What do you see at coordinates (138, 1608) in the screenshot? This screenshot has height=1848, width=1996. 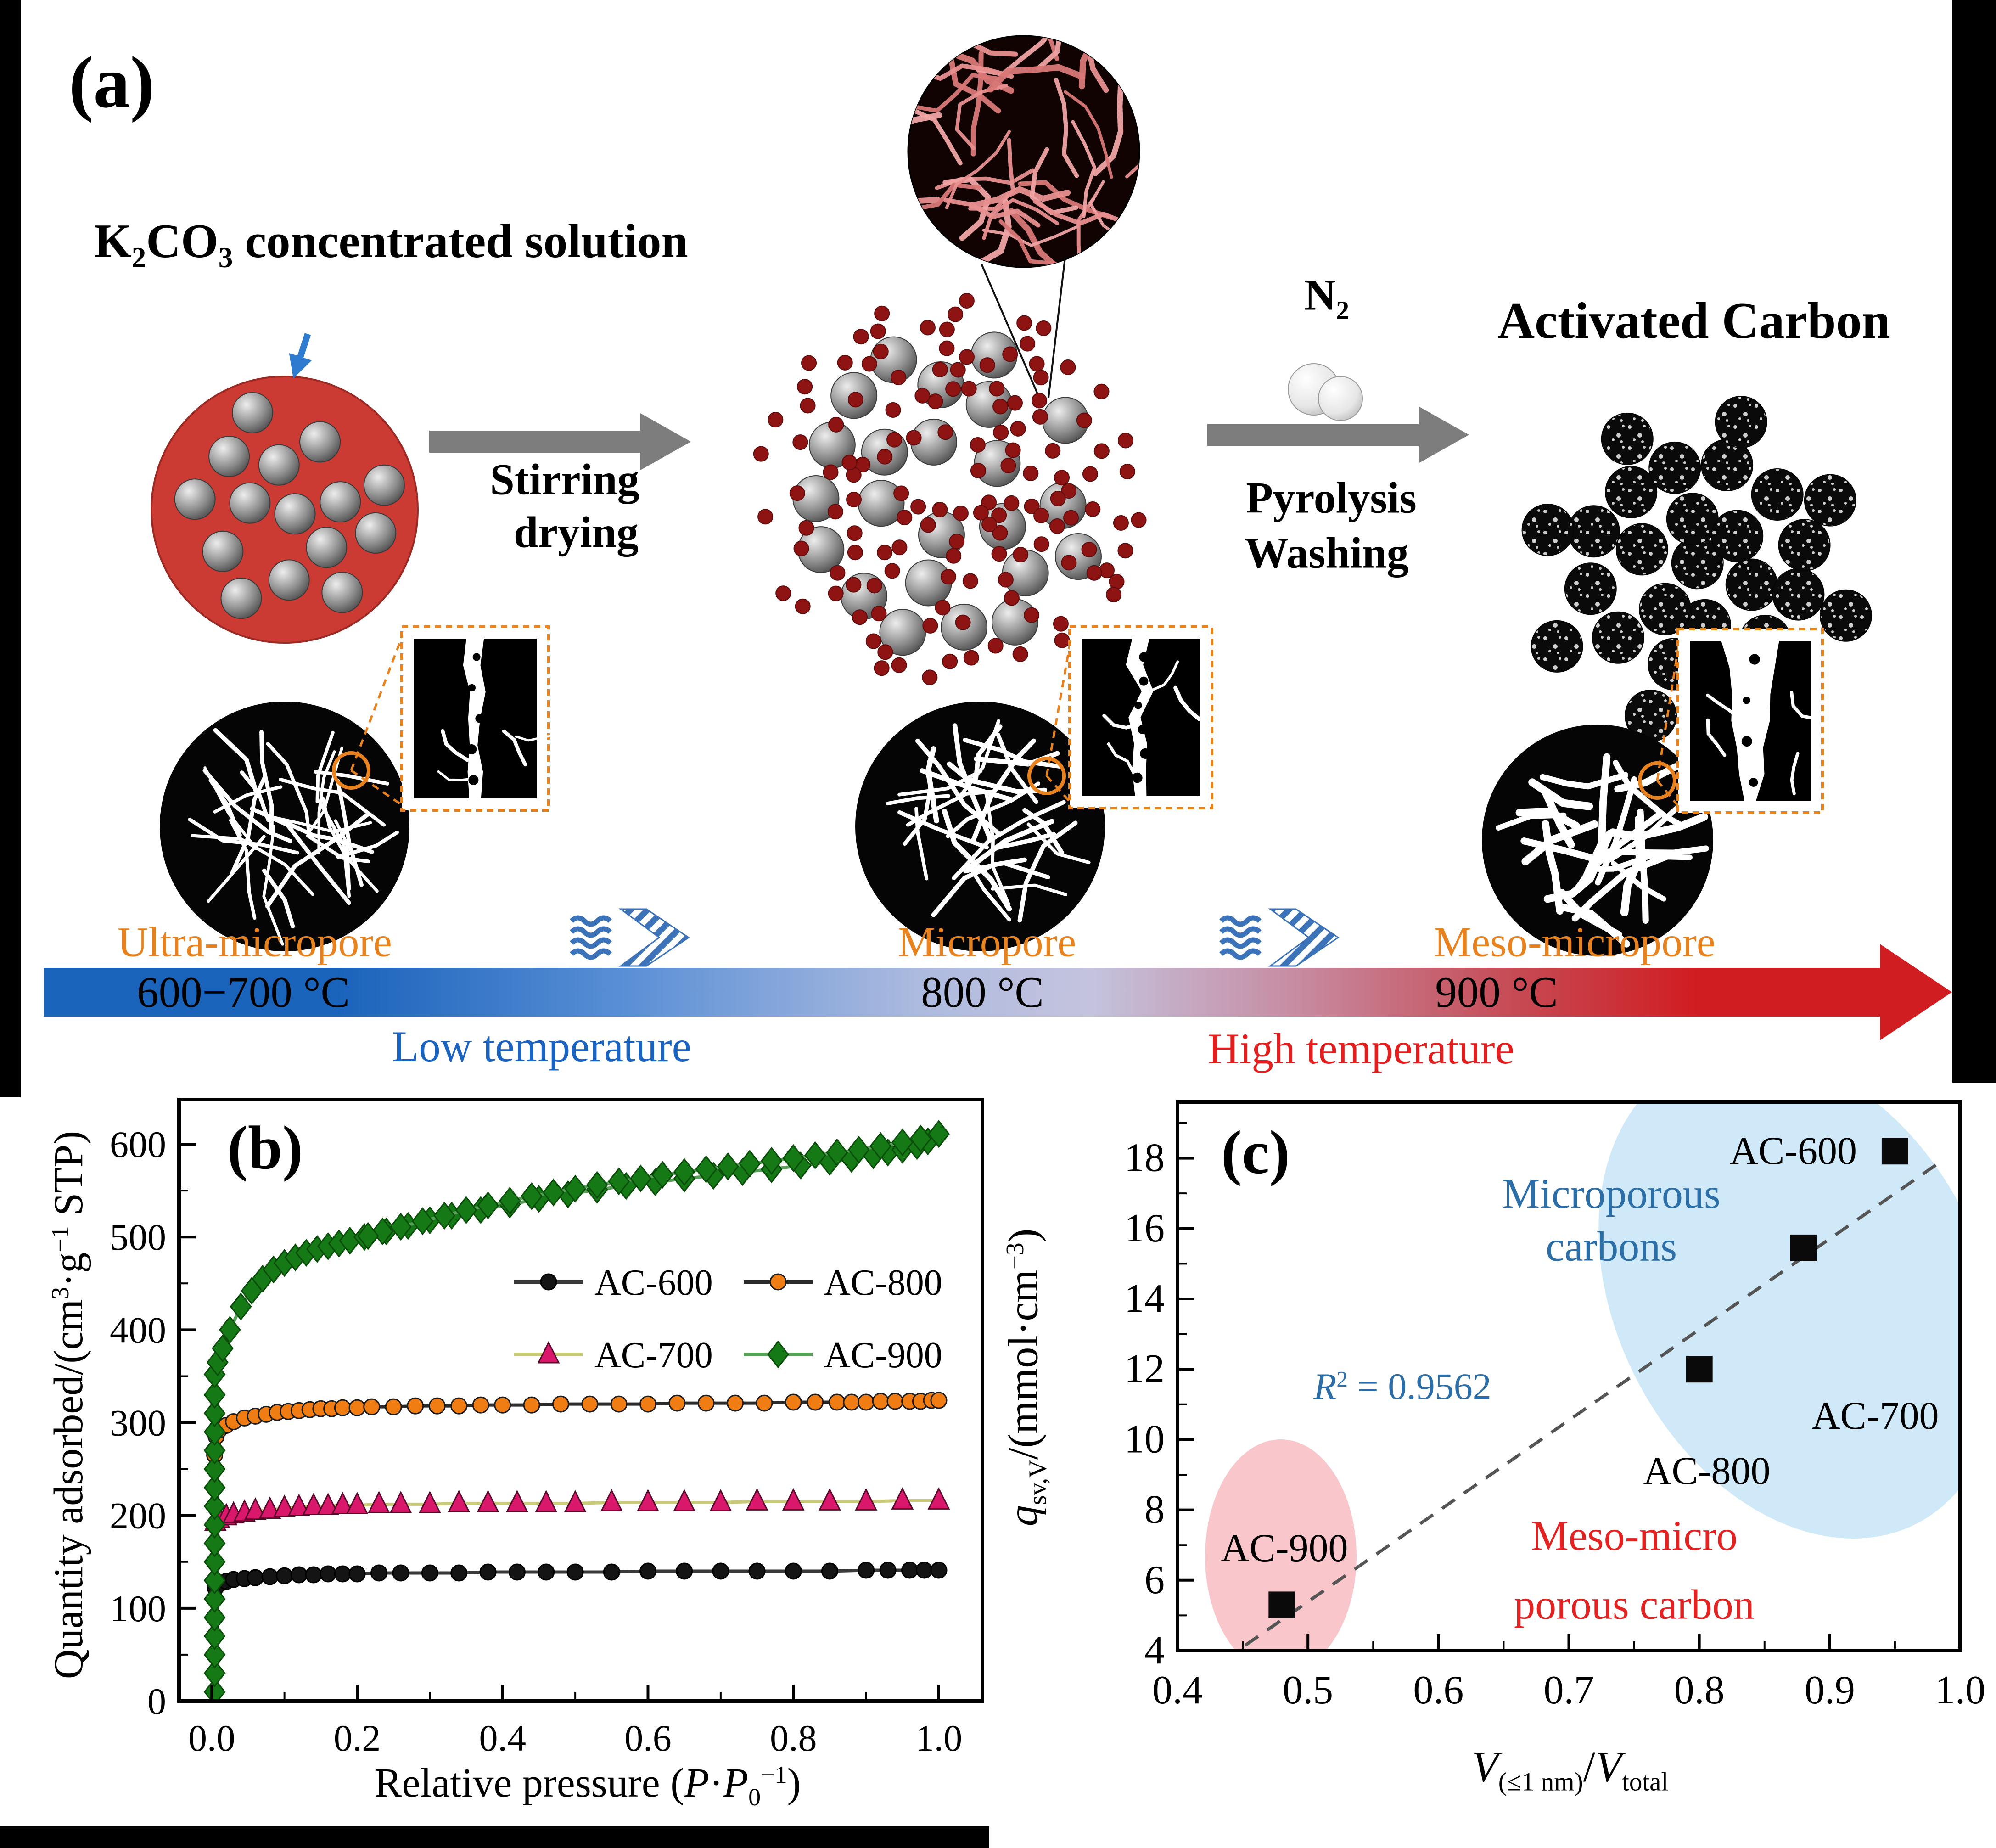 I see `svg-text: 100` at bounding box center [138, 1608].